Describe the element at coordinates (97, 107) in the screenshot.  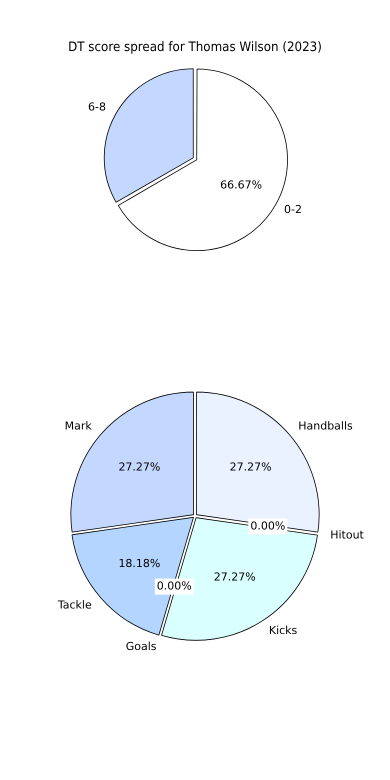
I see `slice-label: 6-8` at that location.